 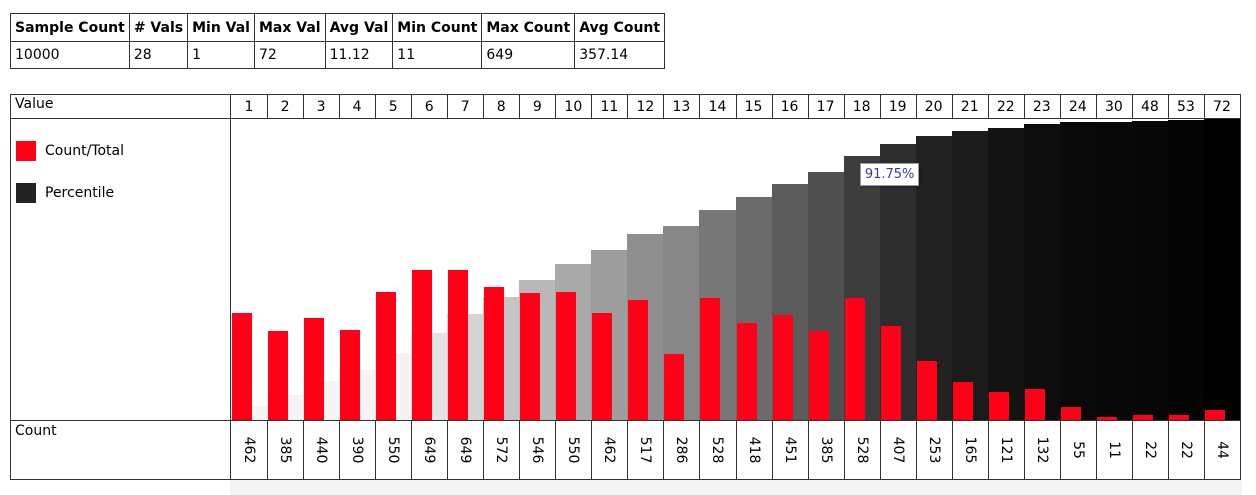 What do you see at coordinates (437, 55) in the screenshot?
I see `stats-value-cell: 11` at bounding box center [437, 55].